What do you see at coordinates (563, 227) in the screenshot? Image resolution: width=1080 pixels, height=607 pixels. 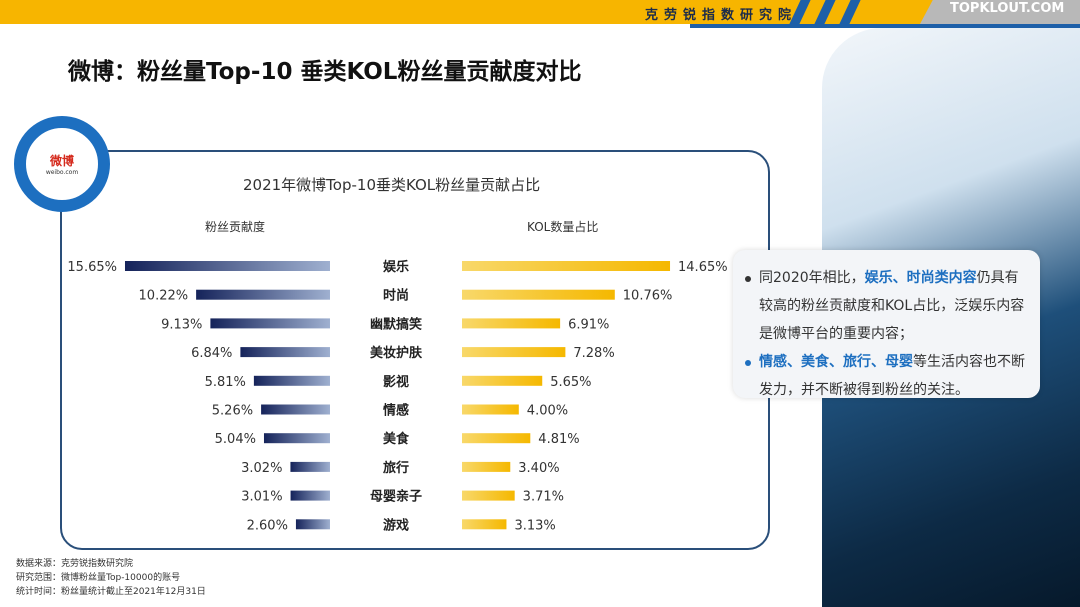 I see `legend-right: KOL数量占比` at bounding box center [563, 227].